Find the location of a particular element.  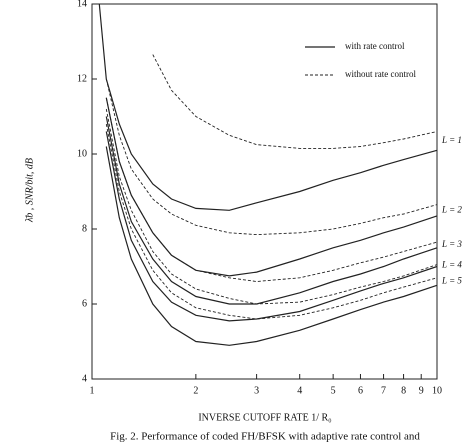

legend-label: without rate control is located at coordinates (380, 74).